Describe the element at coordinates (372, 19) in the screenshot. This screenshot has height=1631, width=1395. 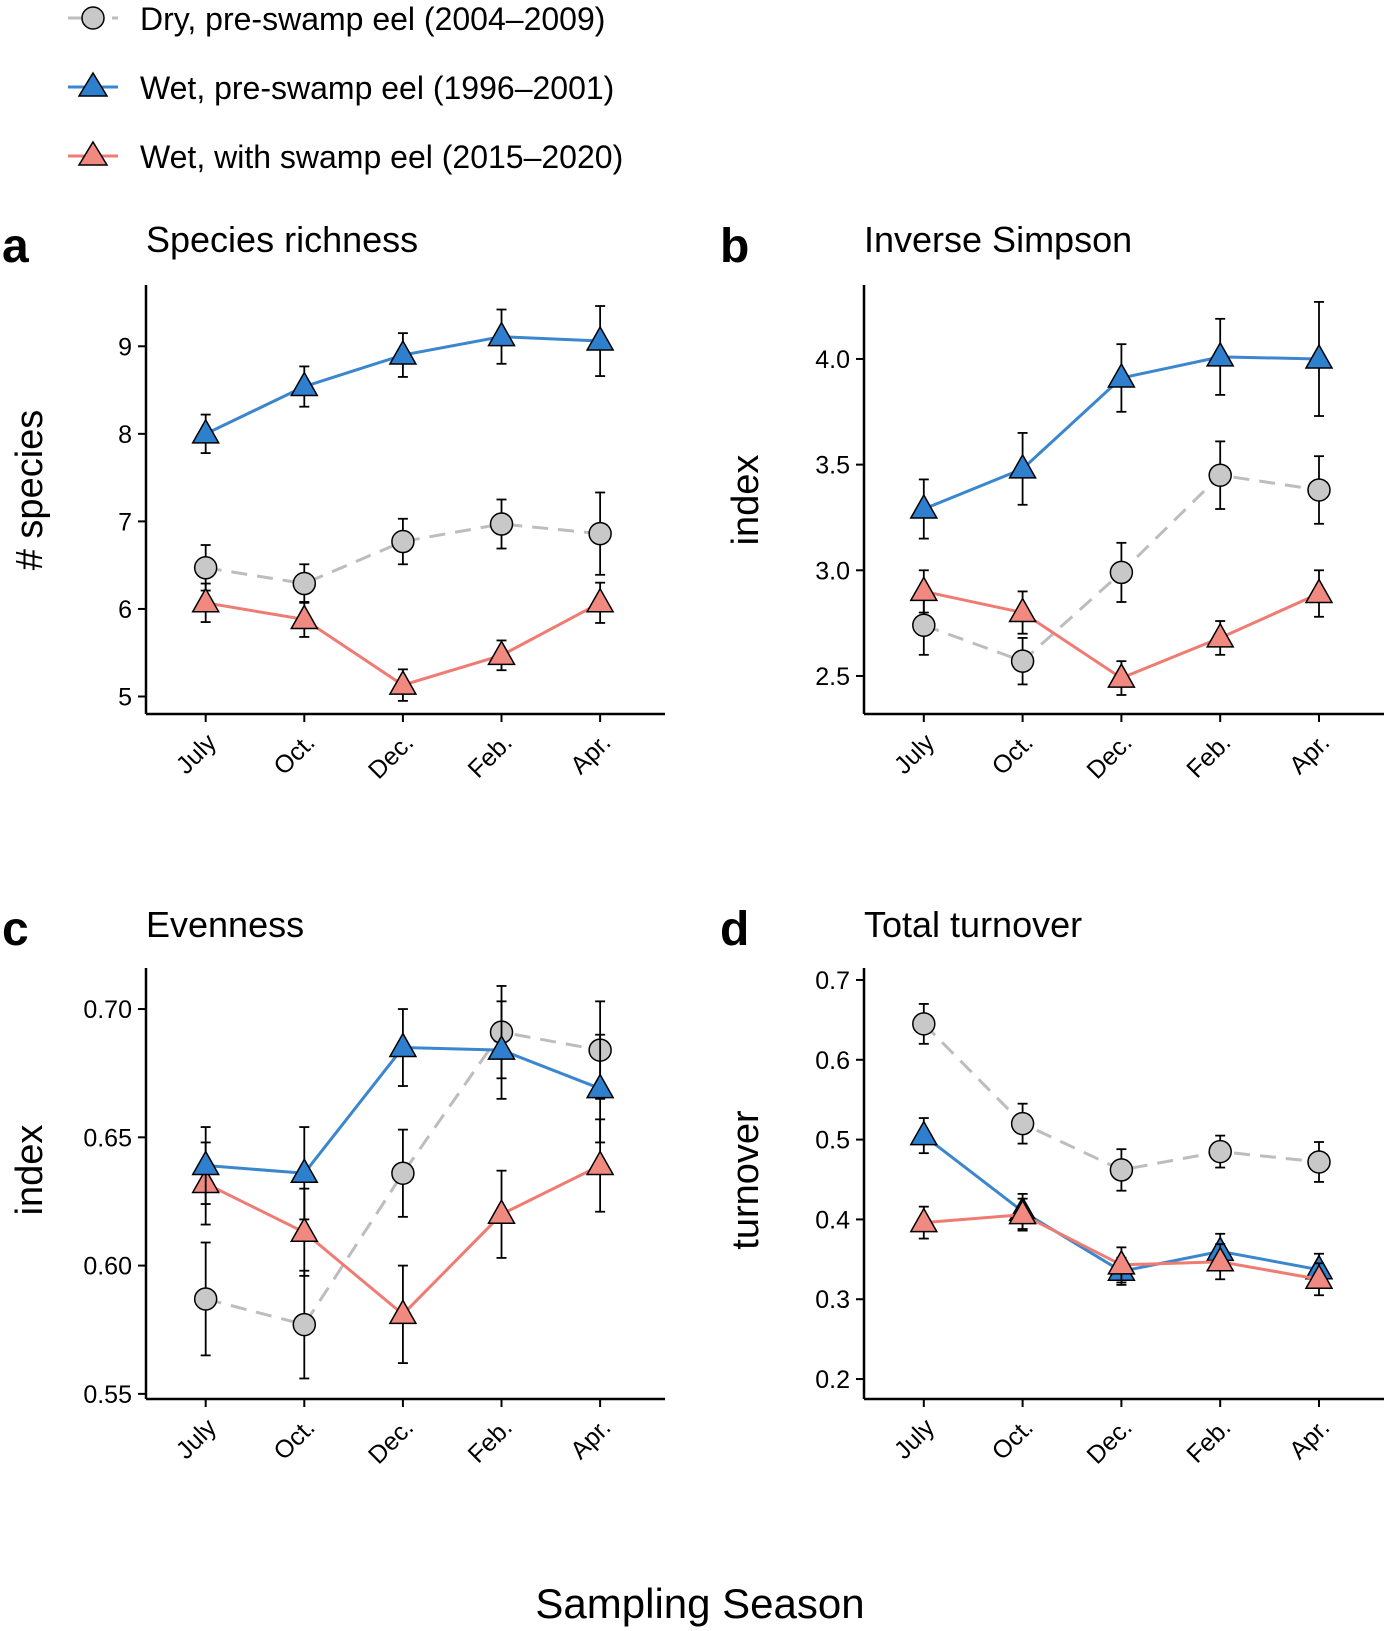
I see `legend-label-dry: Dry, pre-swamp eel (2004–2009)` at that location.